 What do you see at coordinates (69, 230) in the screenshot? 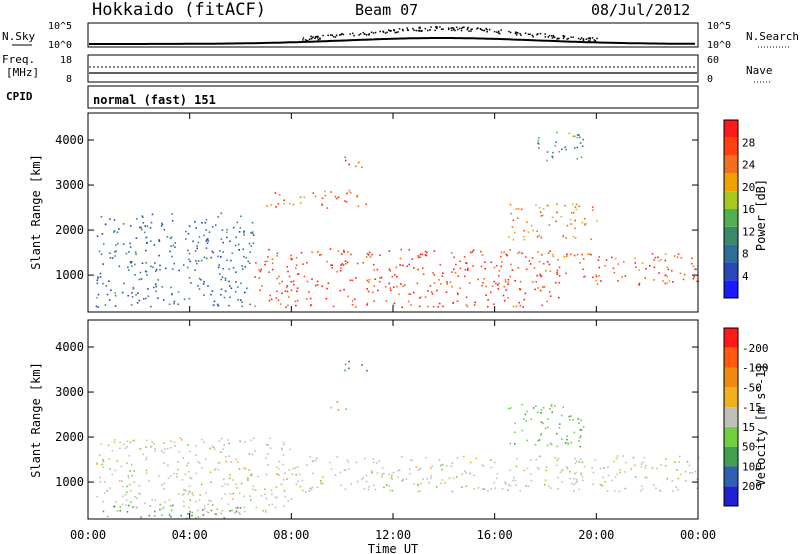
I see `y-tick-label: 2000` at bounding box center [69, 230].